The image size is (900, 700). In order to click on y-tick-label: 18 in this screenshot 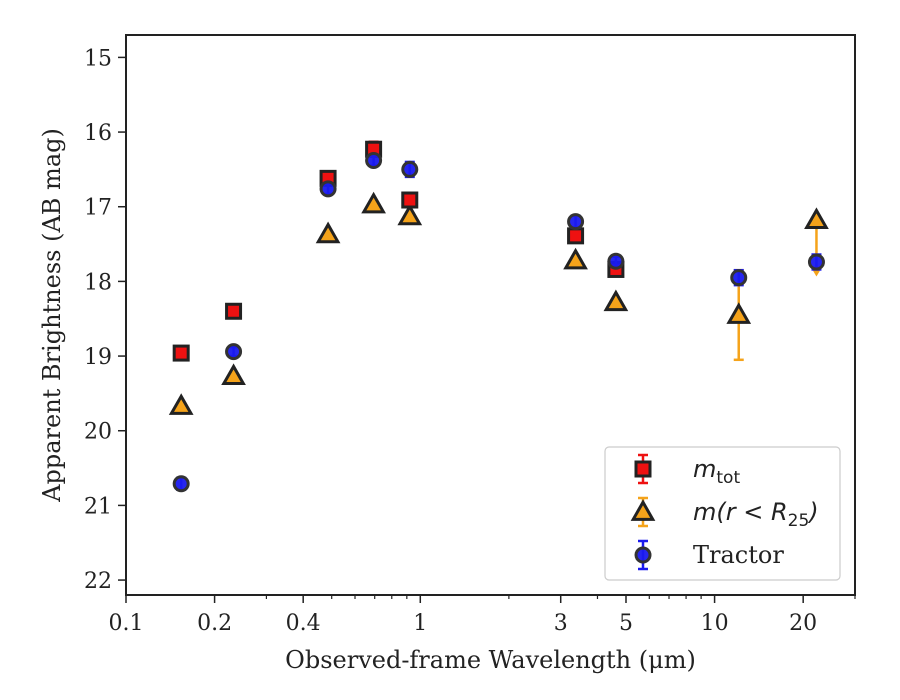, I will do `click(98, 282)`.